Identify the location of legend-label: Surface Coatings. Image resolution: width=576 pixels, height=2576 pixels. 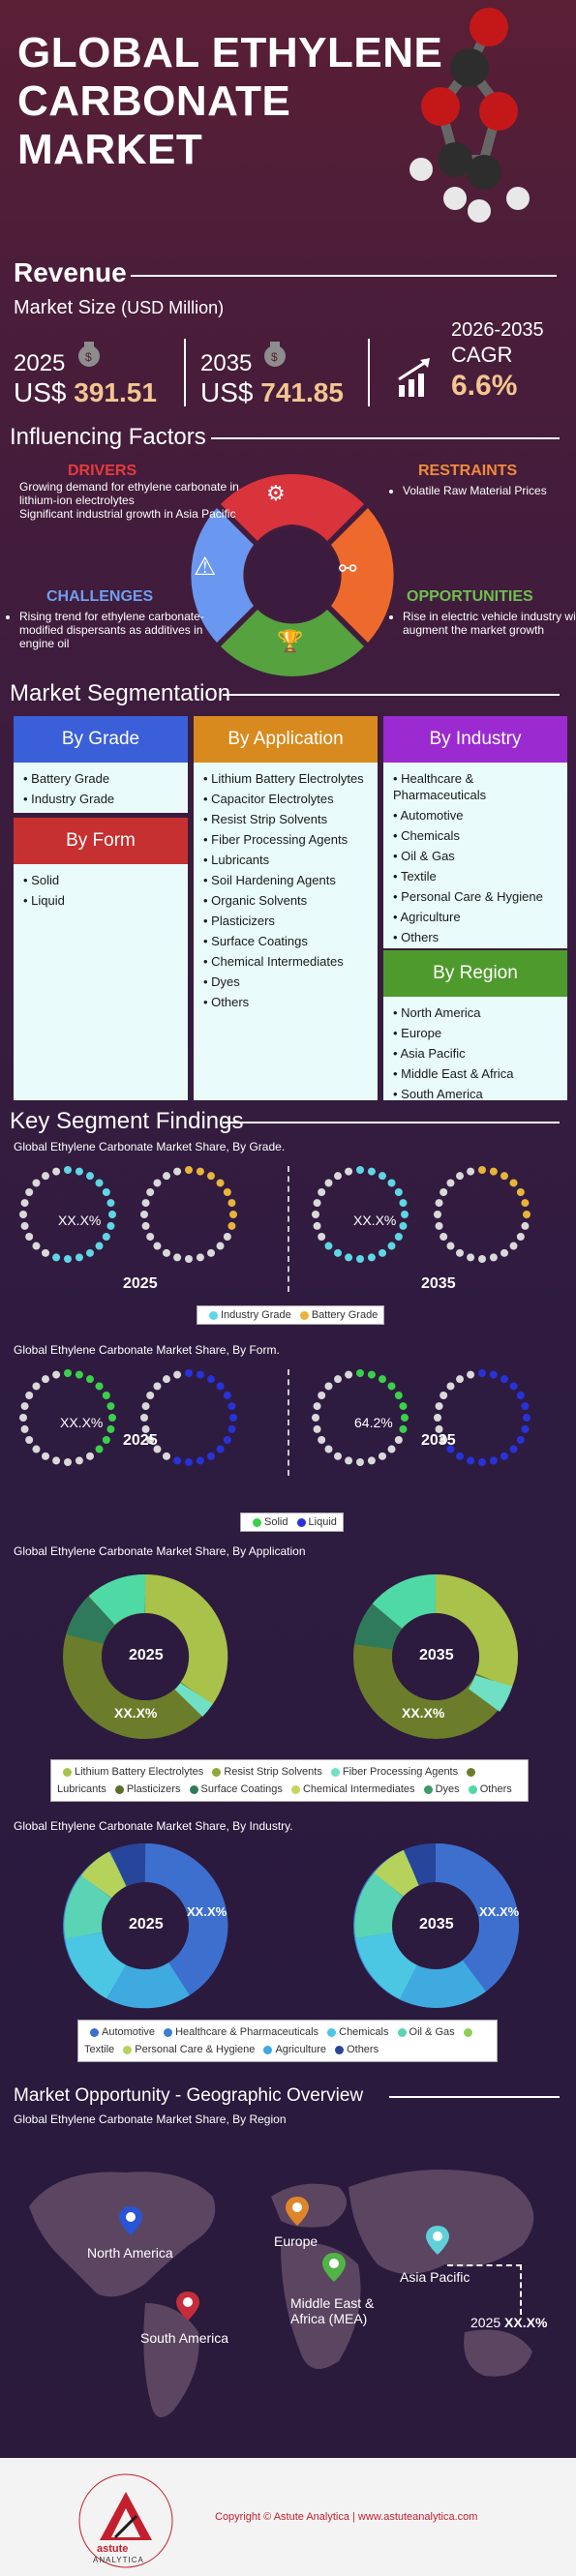
(241, 1789).